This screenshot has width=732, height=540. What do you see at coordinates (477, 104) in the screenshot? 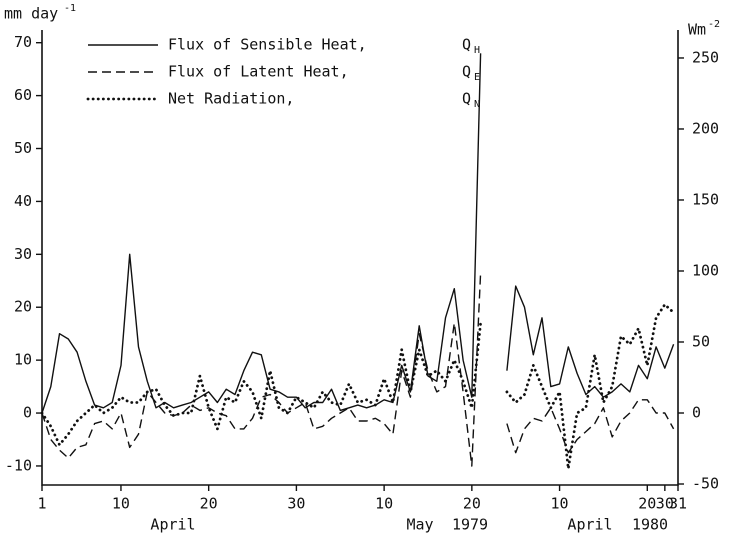
I see `legend-subscript: N` at bounding box center [477, 104].